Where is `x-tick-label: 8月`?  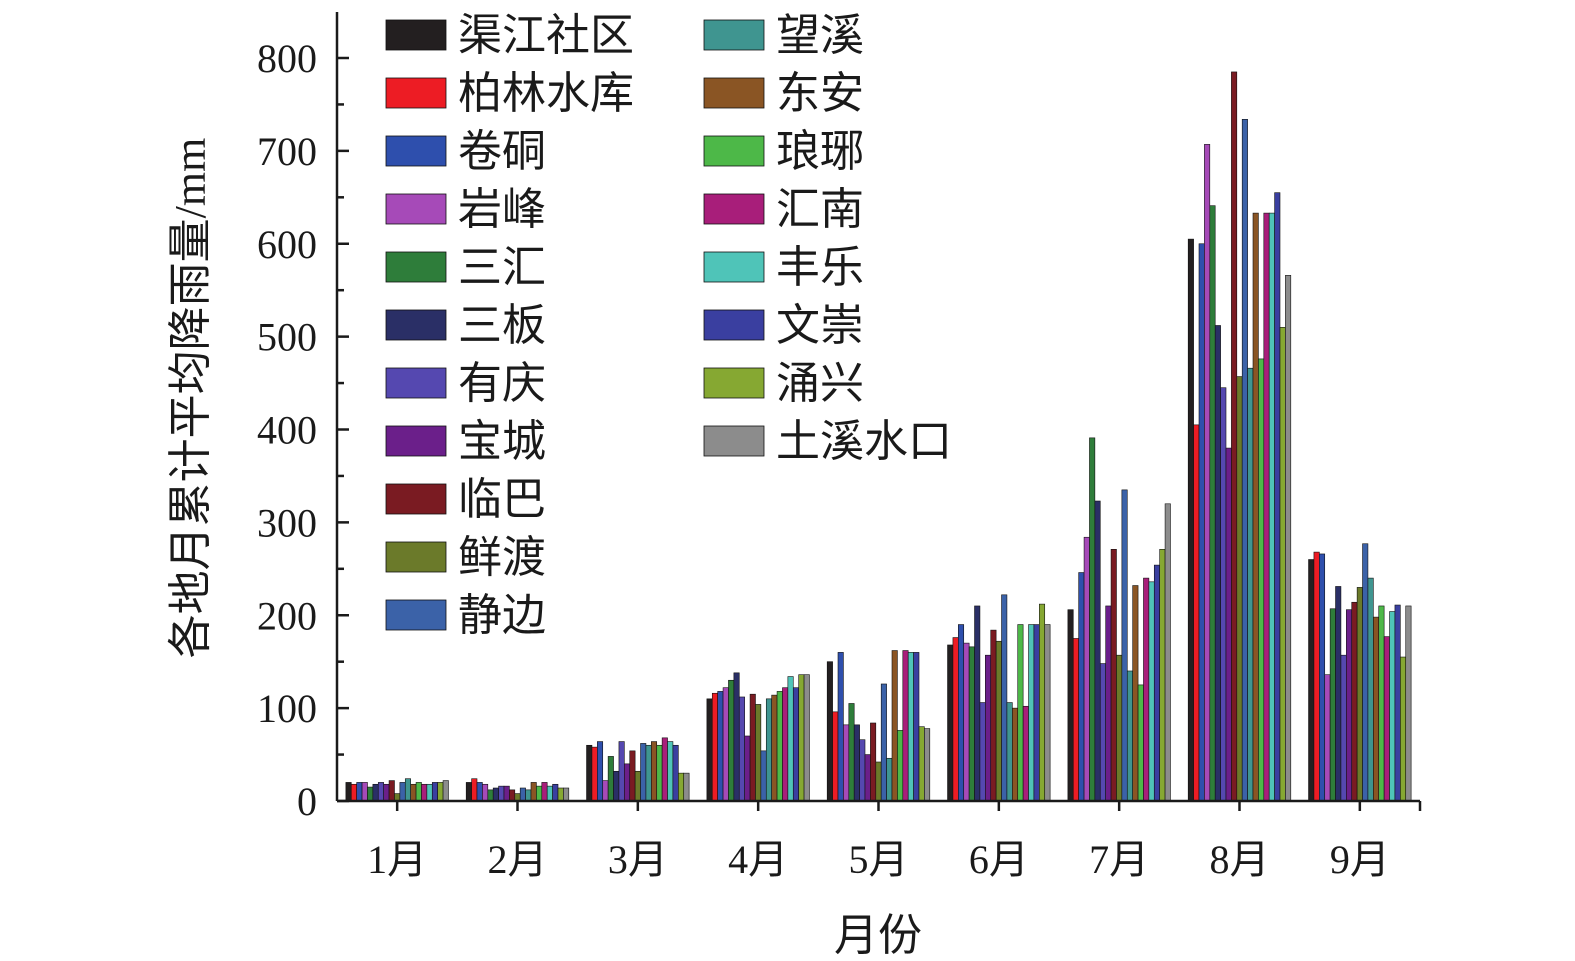
x-tick-label: 8月 is located at coordinates (1240, 859).